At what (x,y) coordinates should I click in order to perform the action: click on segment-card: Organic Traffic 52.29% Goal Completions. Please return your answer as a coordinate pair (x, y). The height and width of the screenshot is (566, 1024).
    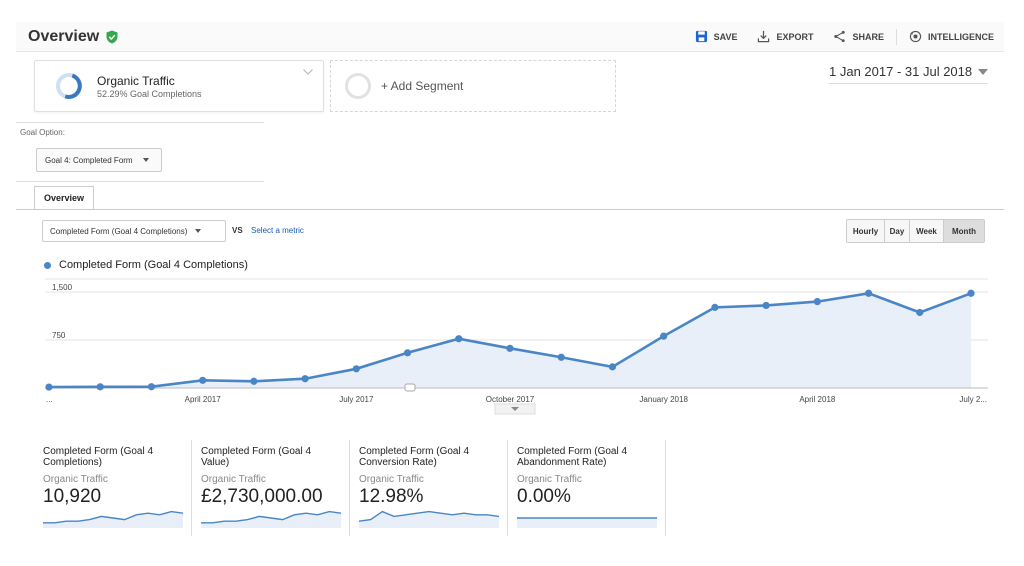
    Looking at the image, I should click on (179, 86).